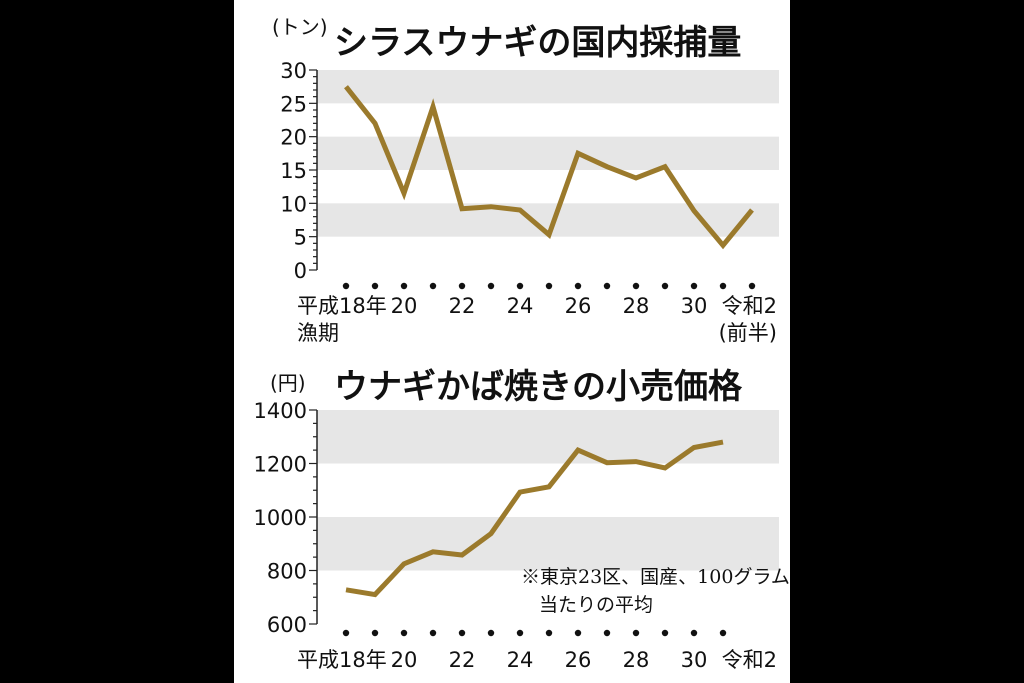 The width and height of the screenshot is (1024, 683). What do you see at coordinates (280, 465) in the screenshot?
I see `y-tick-label: 1200` at bounding box center [280, 465].